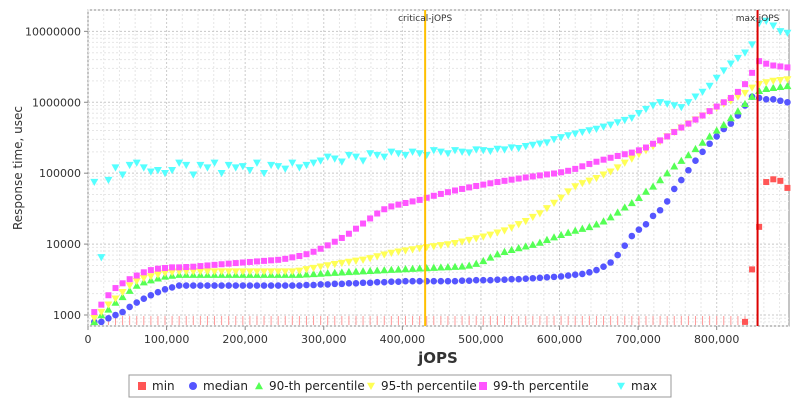 This screenshot has height=404, width=800. Describe the element at coordinates (481, 339) in the screenshot. I see `x-tick-label: 500,000` at that location.